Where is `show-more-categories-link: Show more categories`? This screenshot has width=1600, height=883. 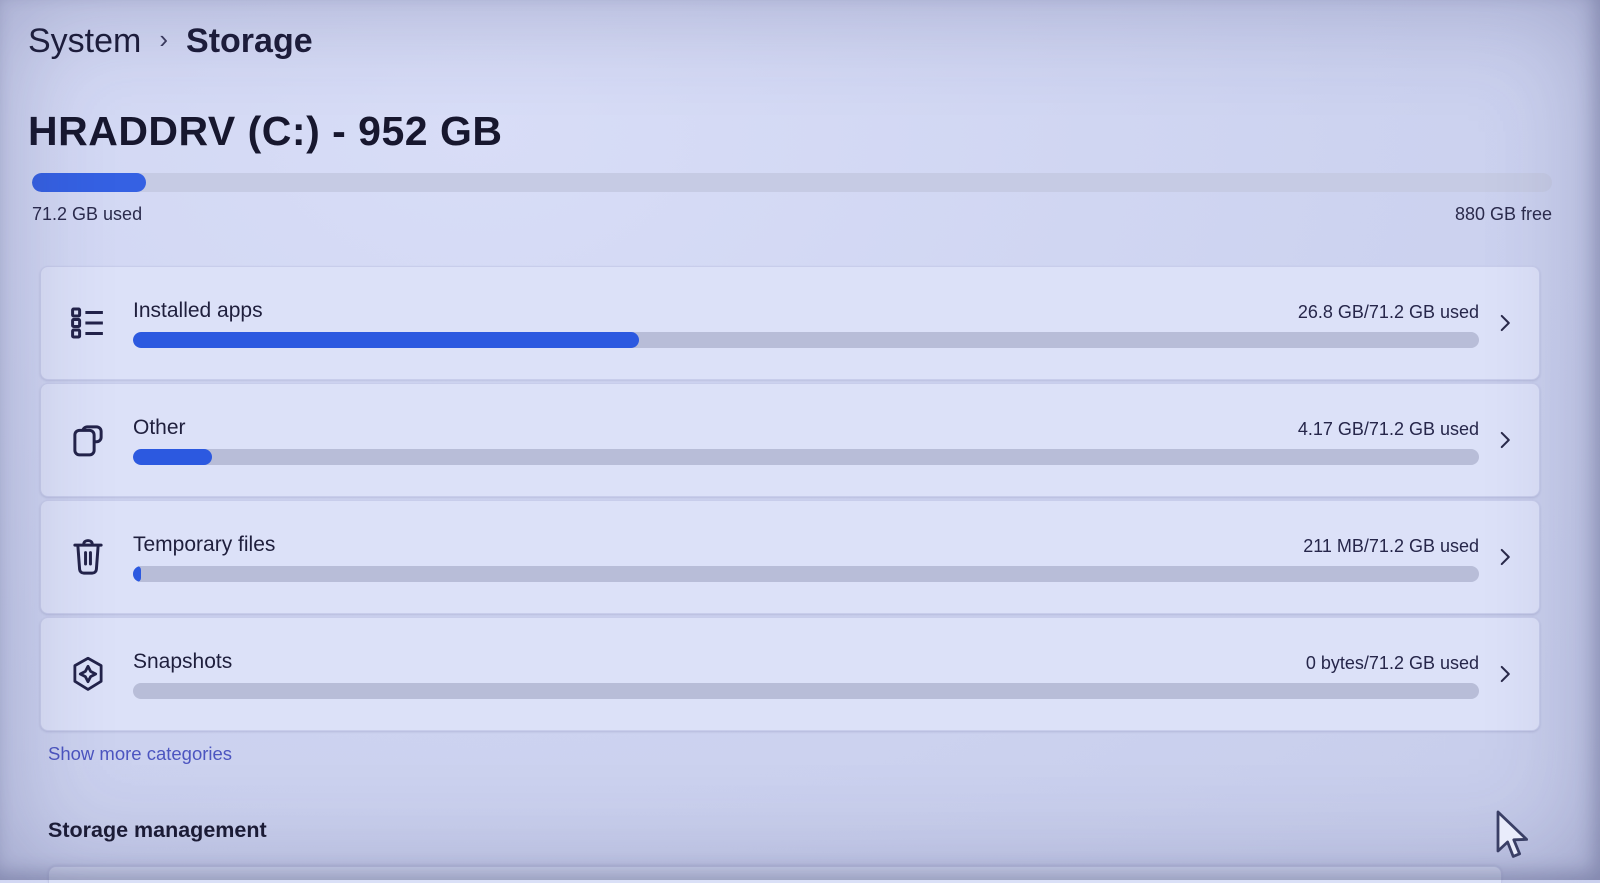
show-more-categories-link: Show more categories is located at coordinates (140, 753).